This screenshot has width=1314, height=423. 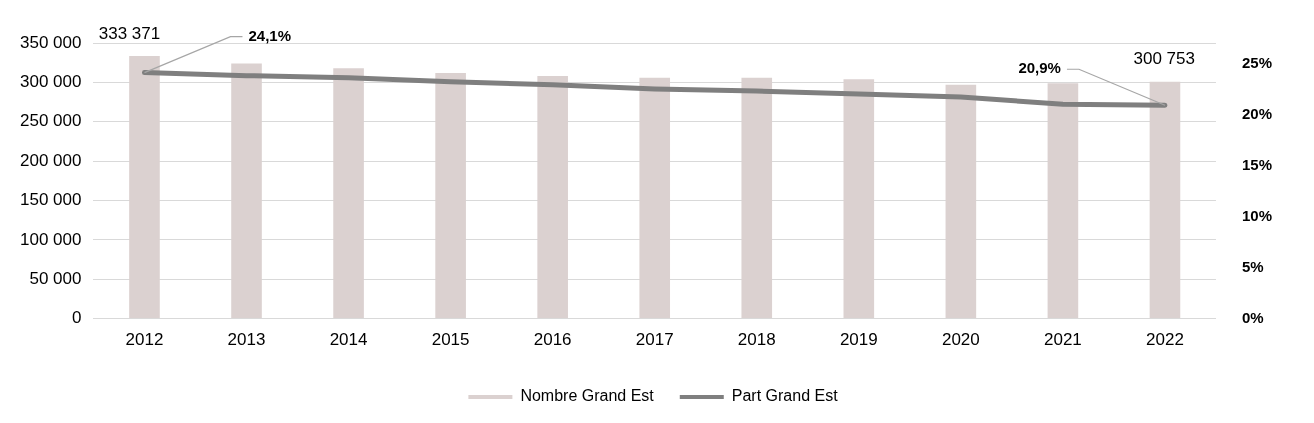 I want to click on data-label: 333 371, so click(x=129, y=33).